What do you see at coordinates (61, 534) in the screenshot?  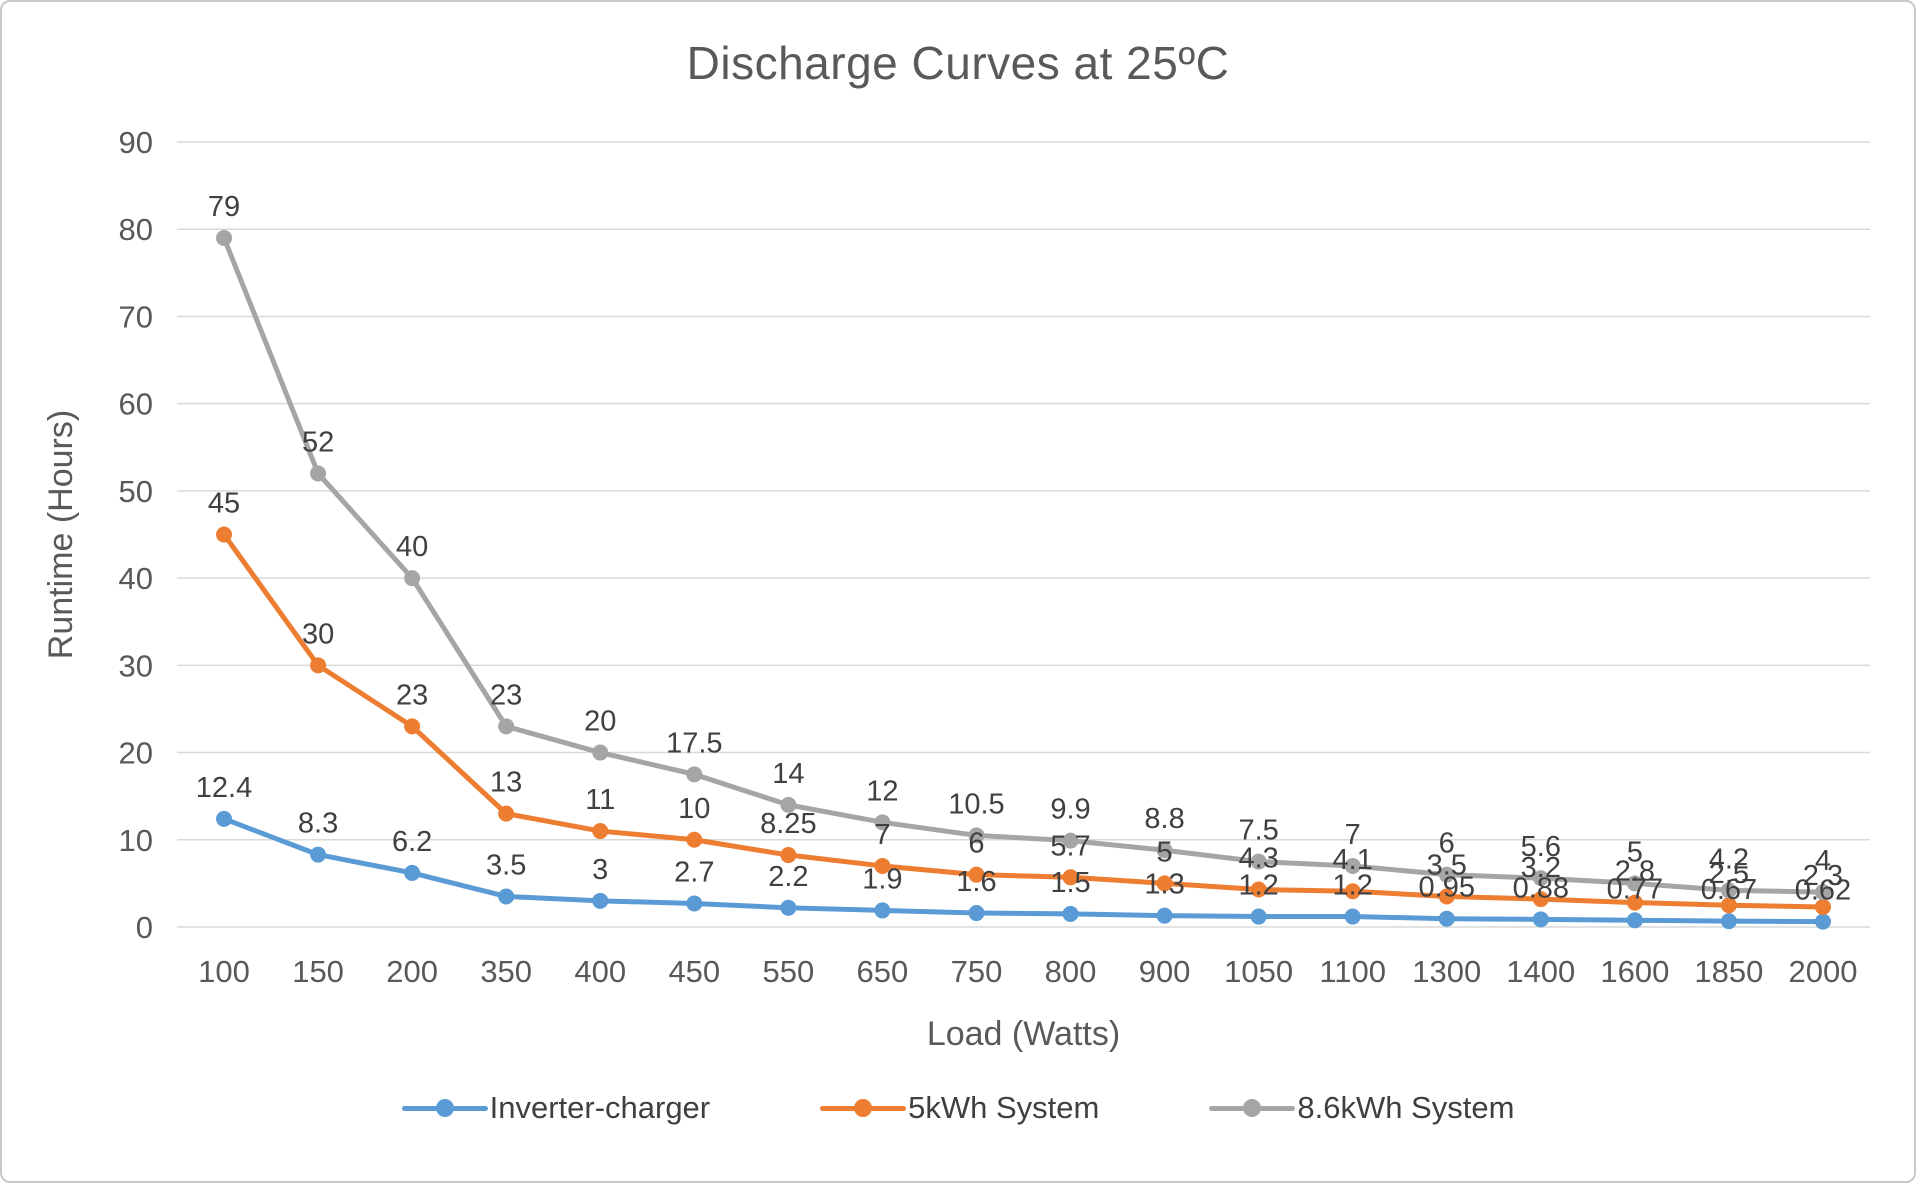 I see `y-axis-title: Runtime (Hours)` at bounding box center [61, 534].